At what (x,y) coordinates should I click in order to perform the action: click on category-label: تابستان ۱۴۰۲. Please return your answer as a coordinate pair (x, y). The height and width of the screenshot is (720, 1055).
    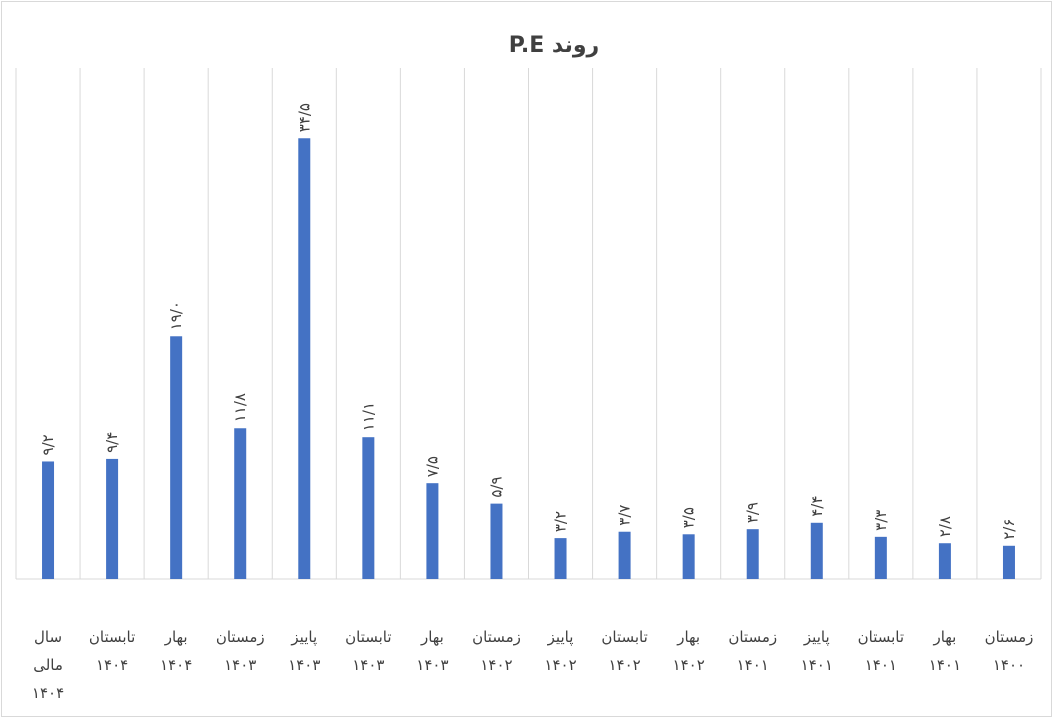
    Looking at the image, I should click on (624, 651).